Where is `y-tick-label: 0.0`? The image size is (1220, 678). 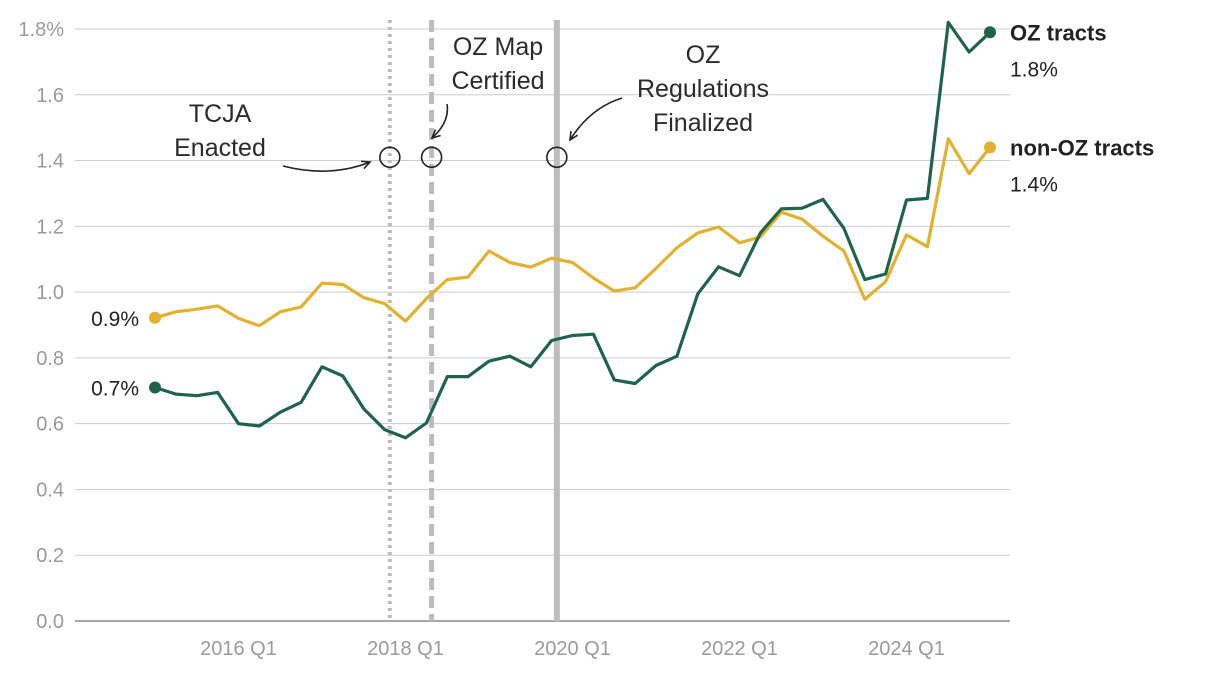
y-tick-label: 0.0 is located at coordinates (50, 622).